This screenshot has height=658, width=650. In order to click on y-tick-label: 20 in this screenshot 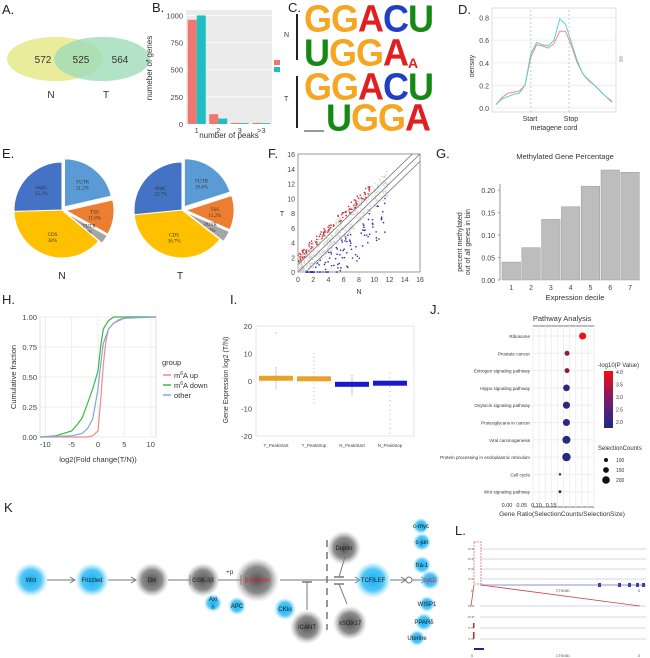, I will do `click(248, 326)`.